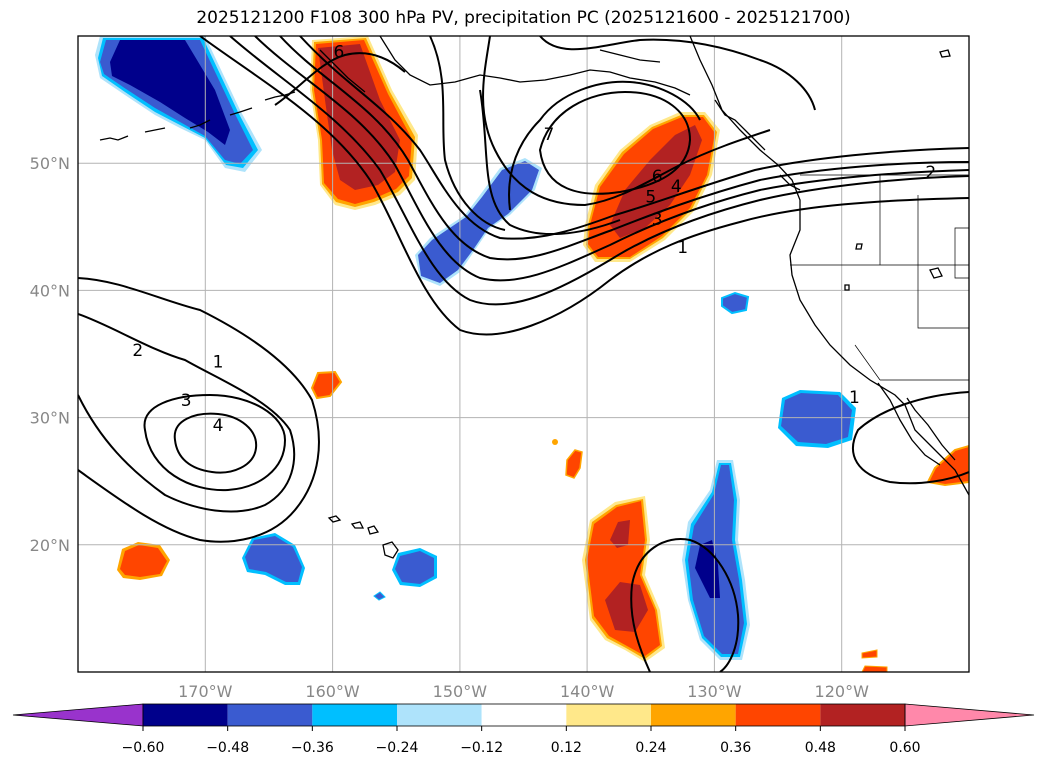 This screenshot has height=765, width=1047. Describe the element at coordinates (566, 748) in the screenshot. I see `colorbar-tick-label: 0.12` at that location.